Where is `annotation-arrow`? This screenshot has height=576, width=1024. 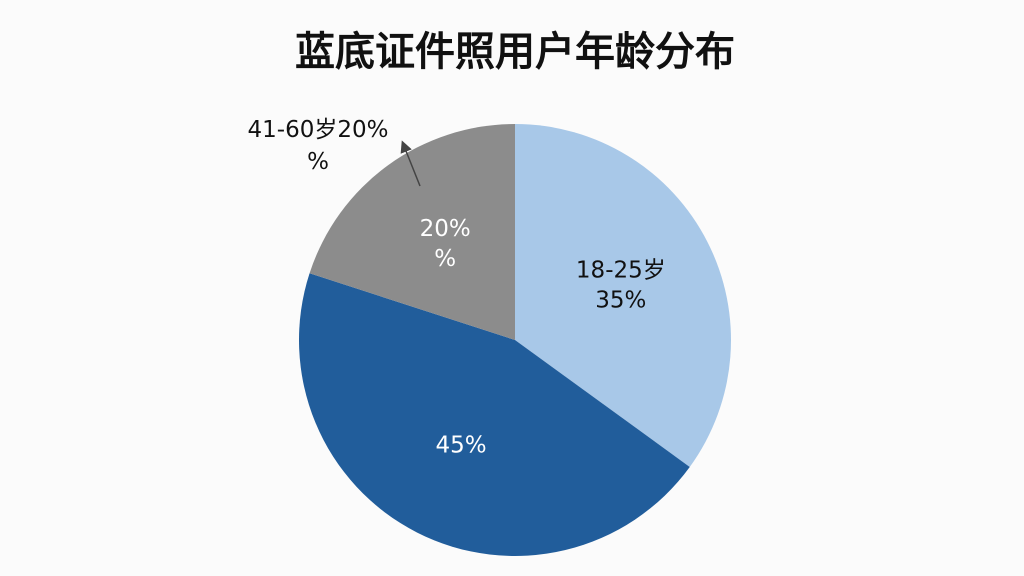 annotation-arrow is located at coordinates (410, 163).